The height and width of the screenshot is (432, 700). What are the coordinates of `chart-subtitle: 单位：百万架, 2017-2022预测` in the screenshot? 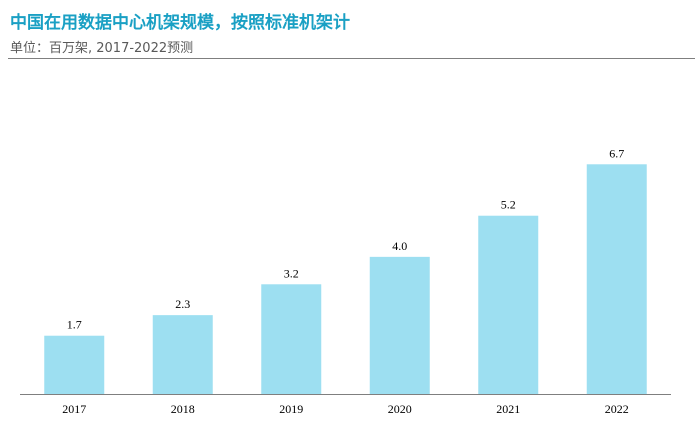 It's located at (102, 48).